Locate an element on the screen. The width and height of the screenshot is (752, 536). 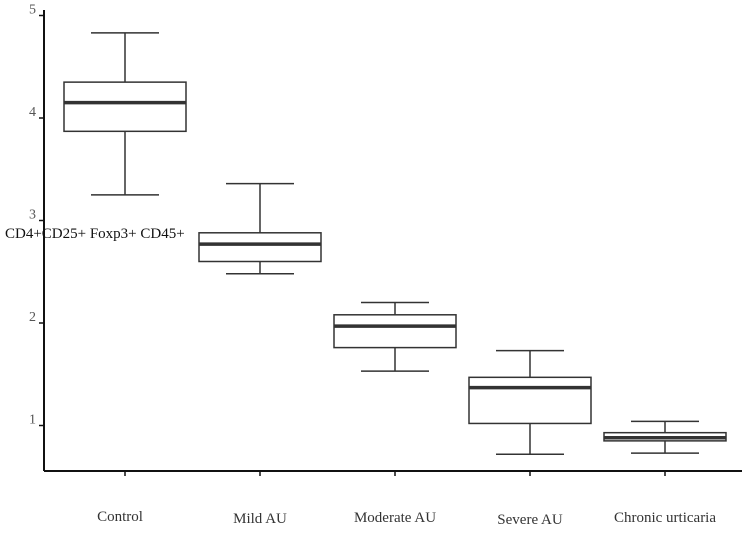
x-tick-label: Moderate AU is located at coordinates (395, 518).